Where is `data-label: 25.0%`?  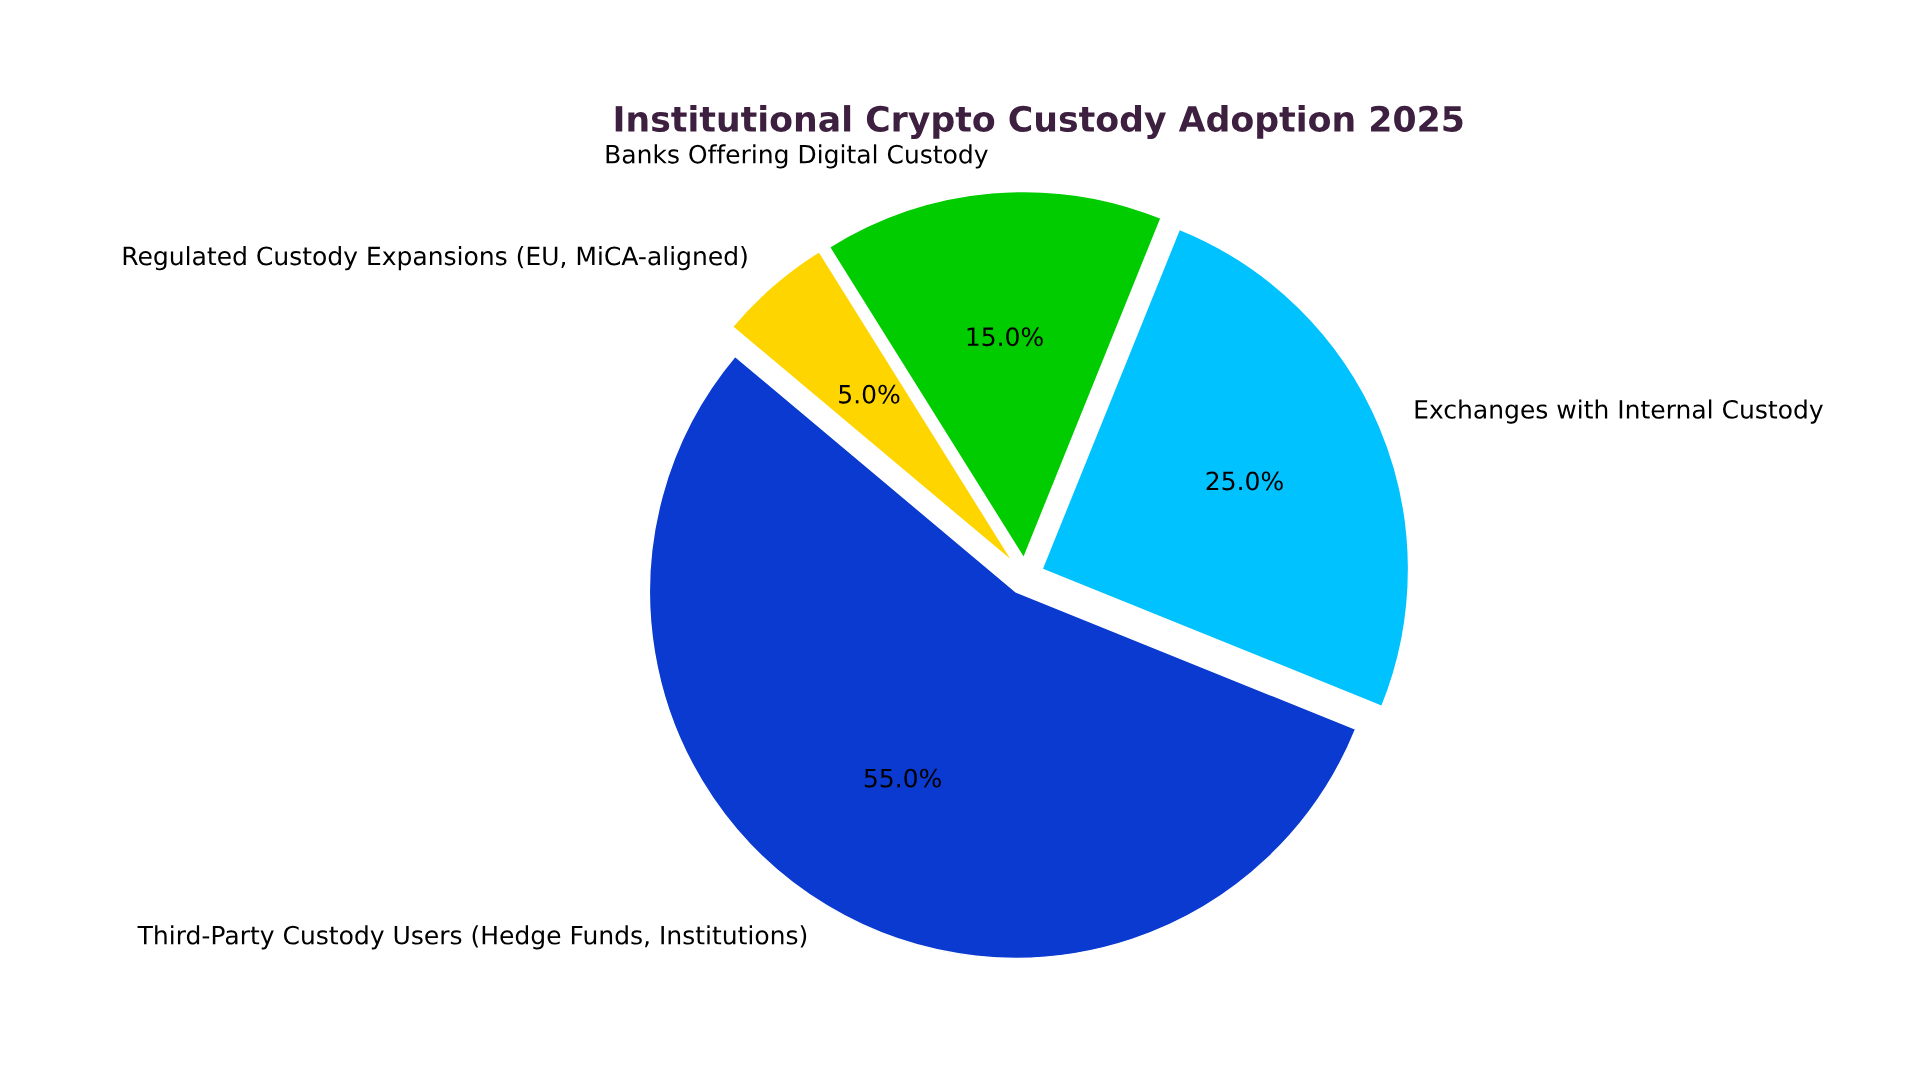
data-label: 25.0% is located at coordinates (1244, 481).